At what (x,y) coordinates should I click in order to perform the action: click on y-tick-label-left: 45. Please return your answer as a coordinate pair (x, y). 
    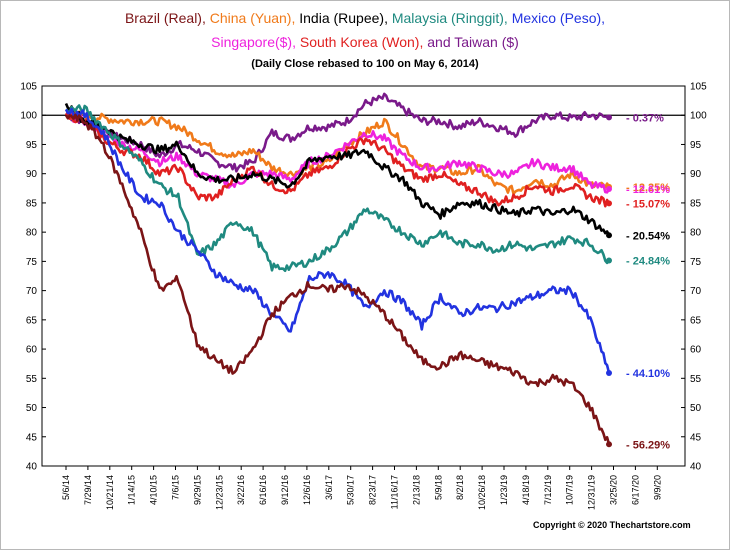
    Looking at the image, I should click on (32, 437).